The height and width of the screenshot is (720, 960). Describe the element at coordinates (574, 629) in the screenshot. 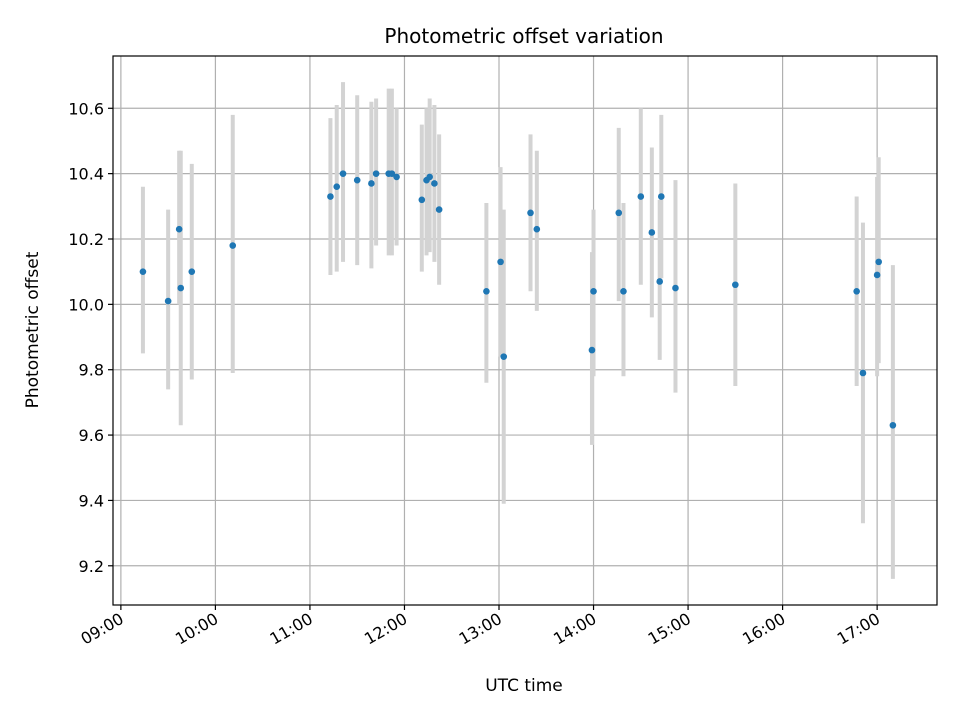

I see `x-tick-label: 14:00` at that location.